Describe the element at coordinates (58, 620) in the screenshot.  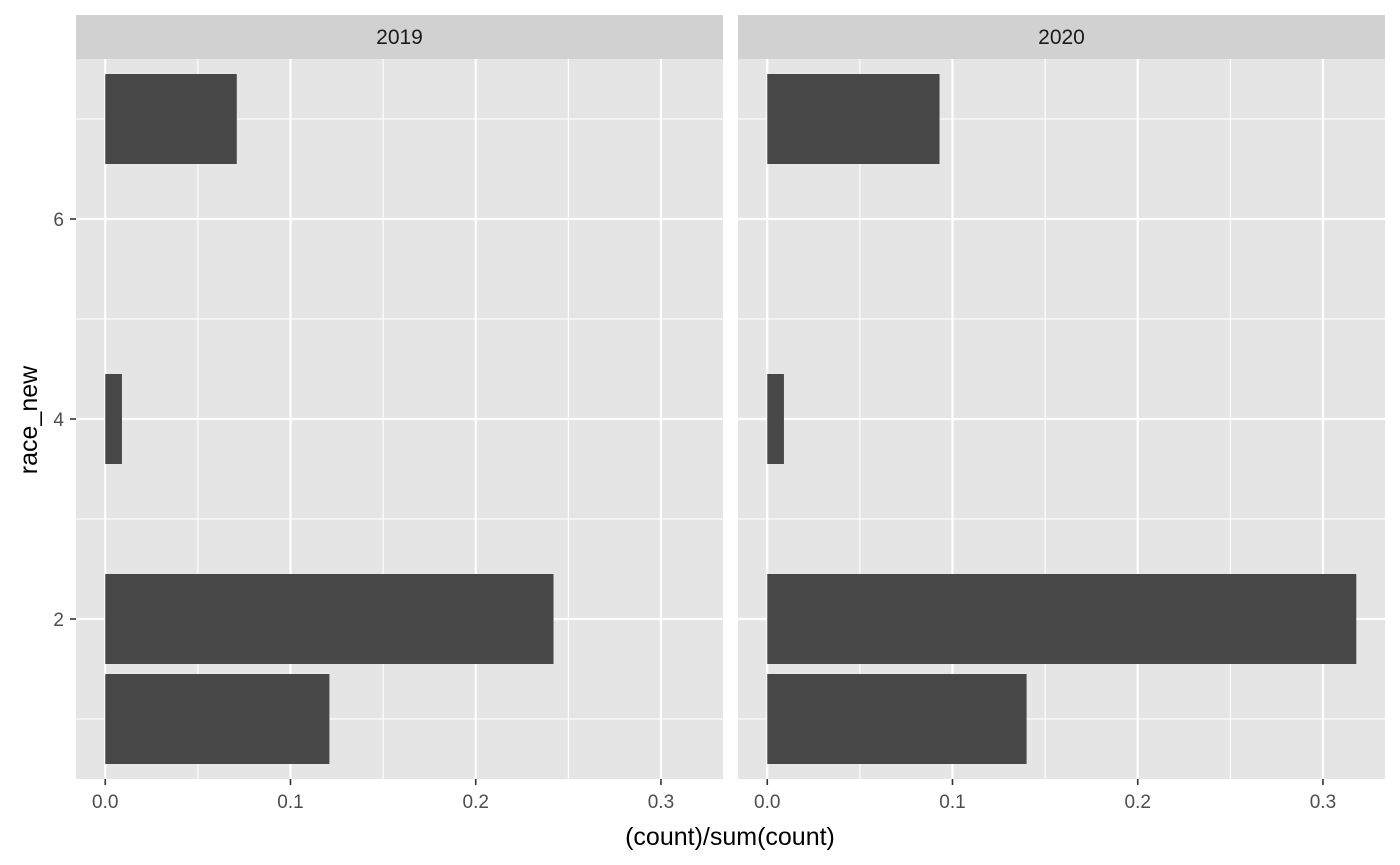
I see `y-tick-label: 2` at that location.